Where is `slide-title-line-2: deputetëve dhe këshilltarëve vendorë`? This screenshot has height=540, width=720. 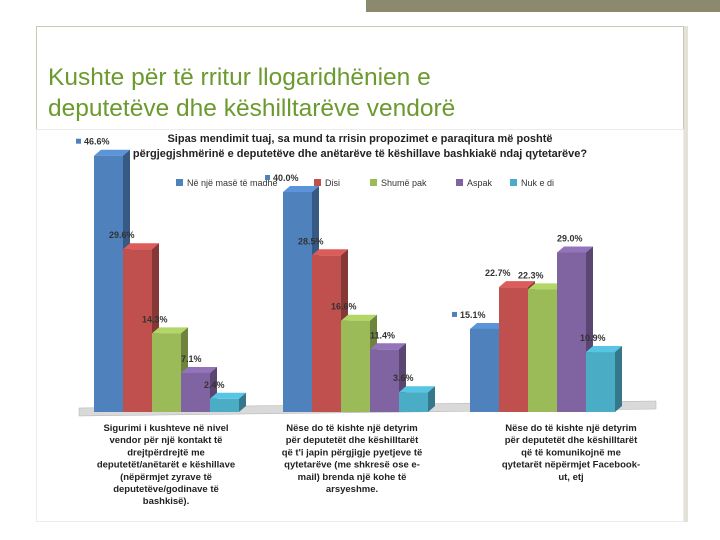 slide-title-line-2: deputetëve dhe këshilltarëve vendorë is located at coordinates (252, 108).